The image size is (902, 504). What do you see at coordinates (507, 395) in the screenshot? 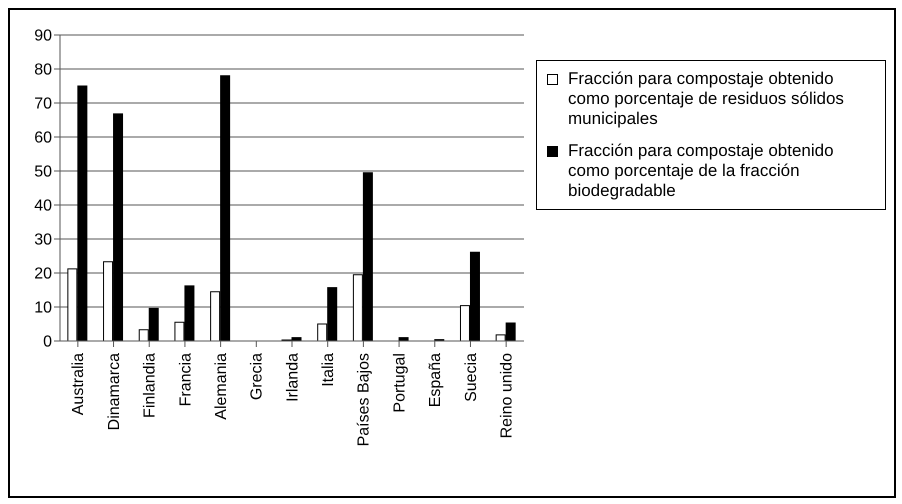
I see `x-tick-label: Reino unido` at bounding box center [507, 395].